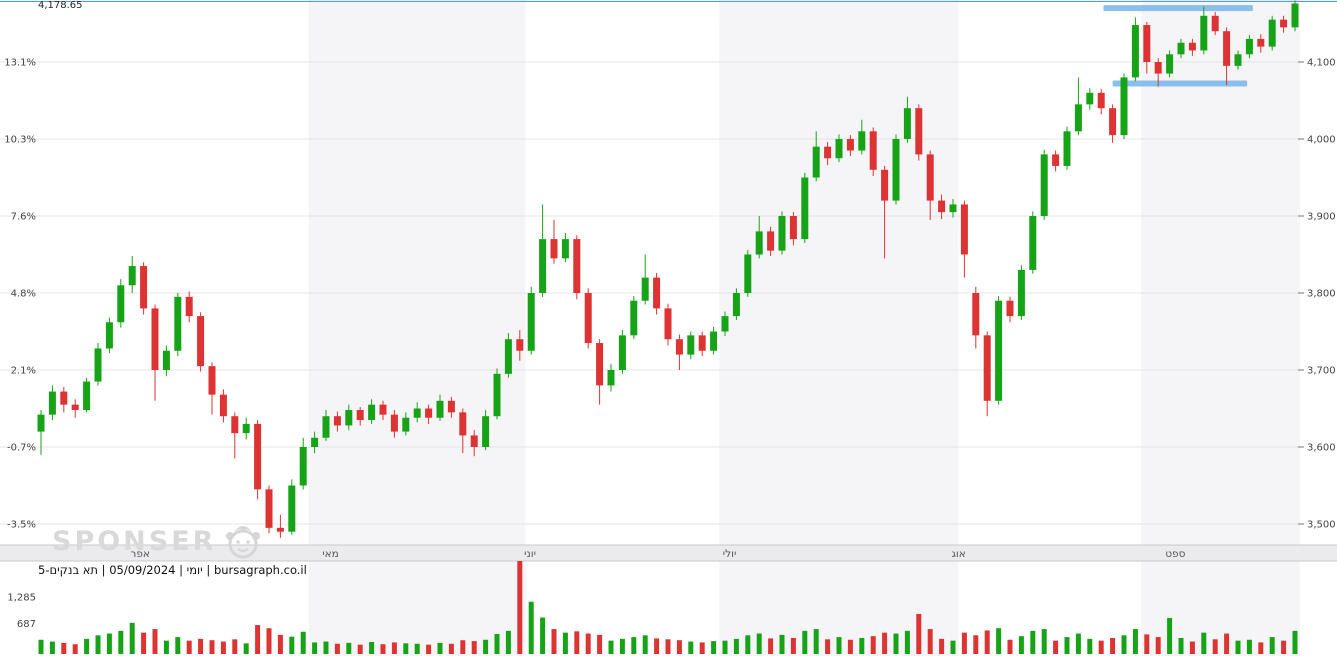 This screenshot has width=1337, height=656. I want to click on price-axis-label: 3,700, so click(1321, 371).